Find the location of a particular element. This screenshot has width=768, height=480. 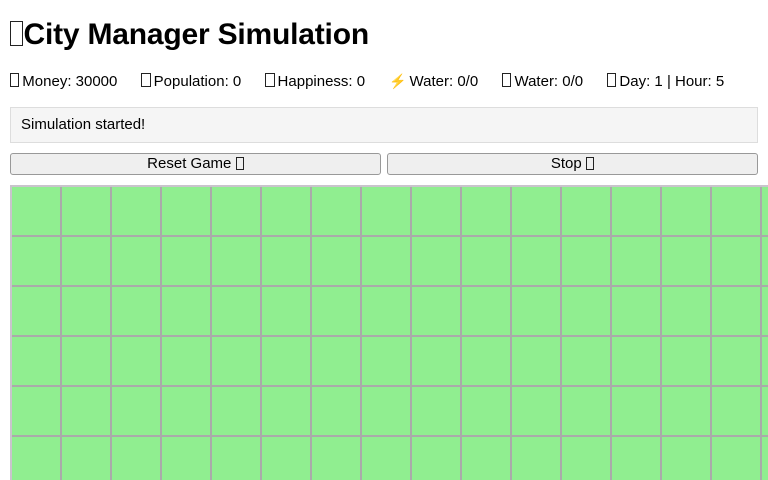

reset-game-button: Reset Game is located at coordinates (195, 163).